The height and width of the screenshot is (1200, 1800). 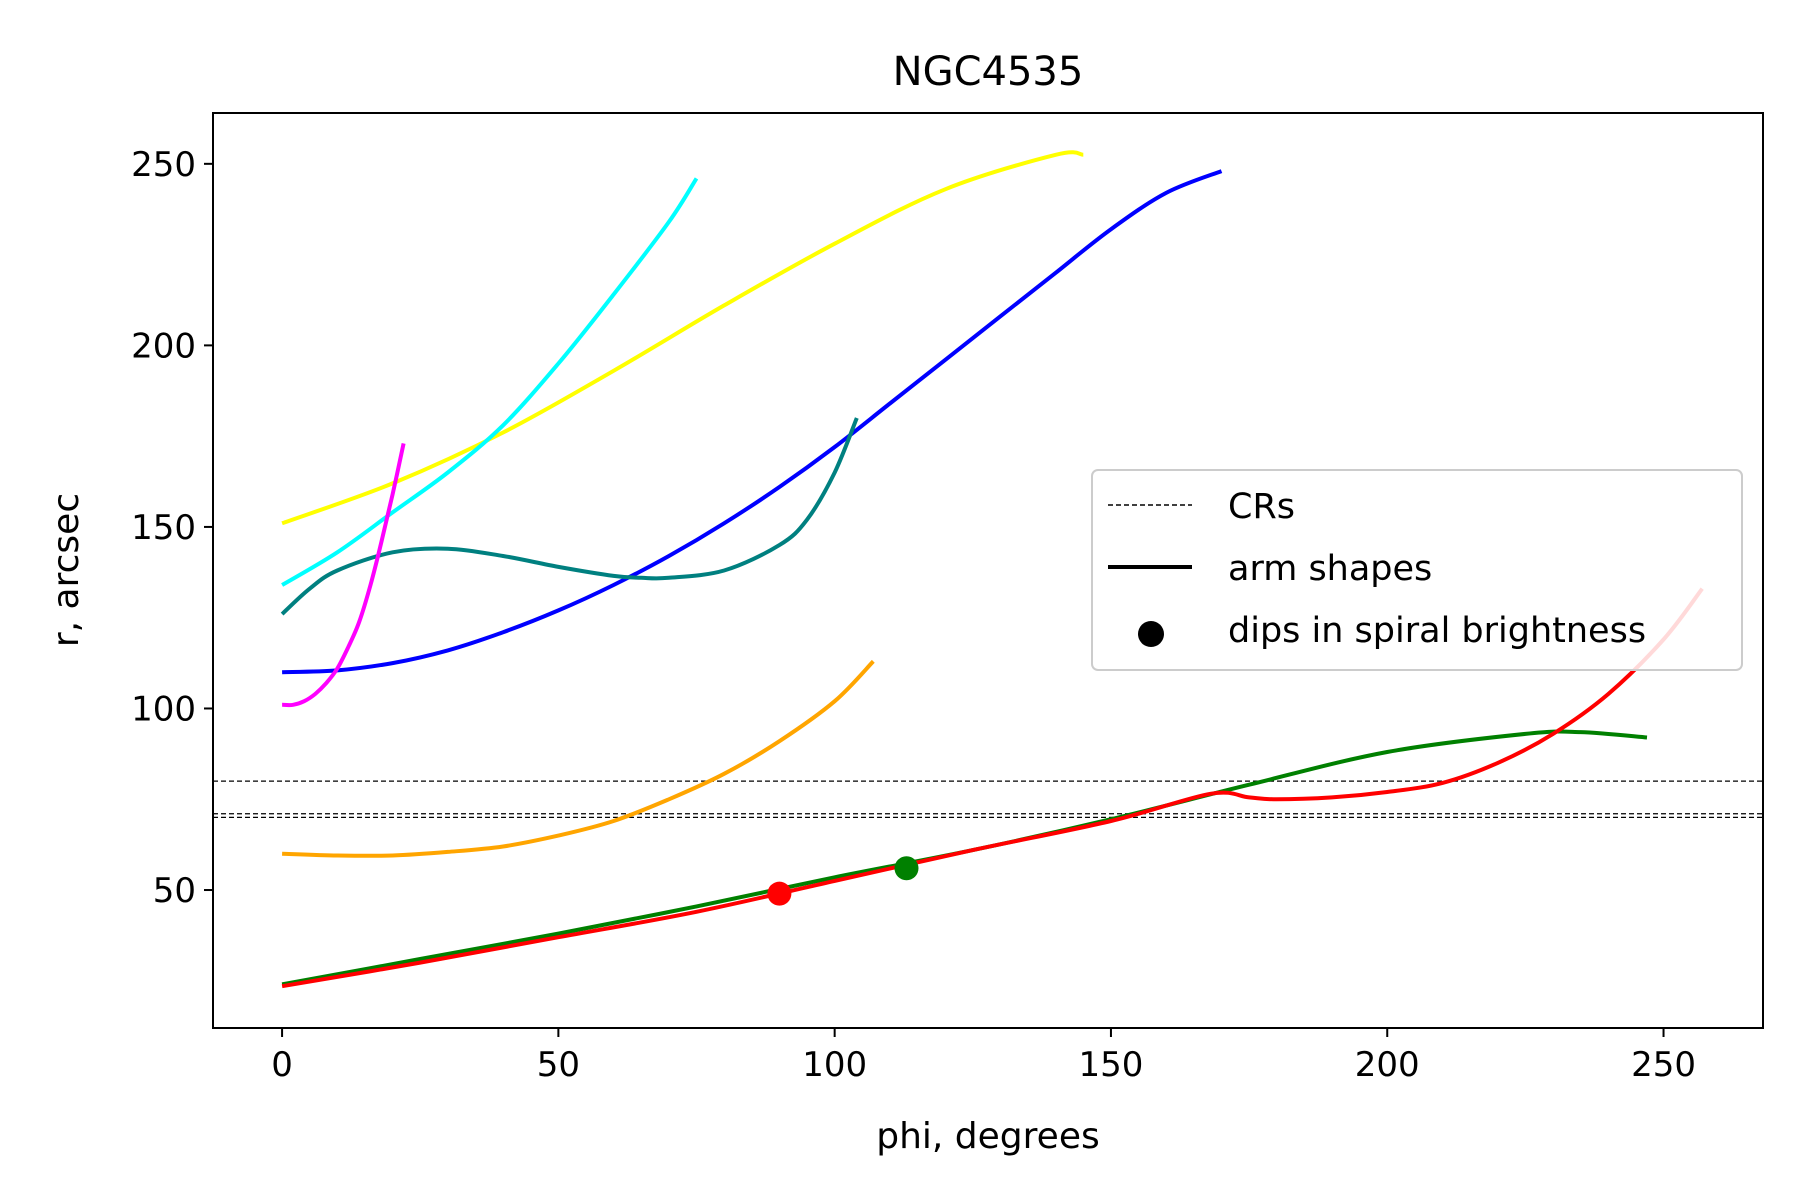 I want to click on y-axis-label: r, arcsec, so click(x=66, y=570).